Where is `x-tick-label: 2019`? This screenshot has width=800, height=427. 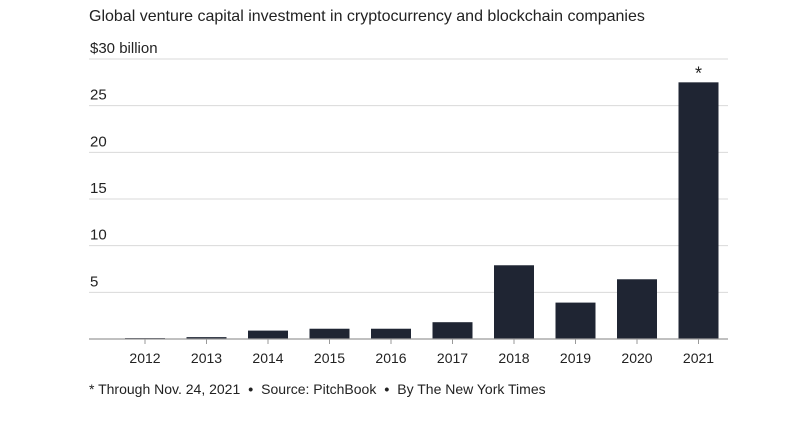
x-tick-label: 2019 is located at coordinates (575, 358).